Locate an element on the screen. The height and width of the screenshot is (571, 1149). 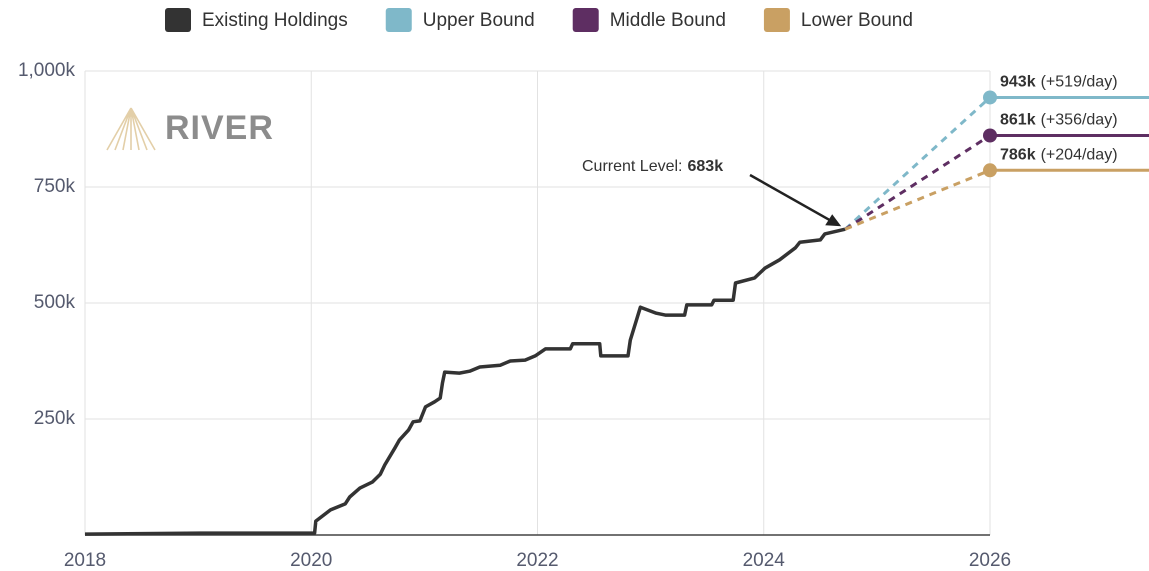
bound-rate: (+519/day) is located at coordinates (1079, 82).